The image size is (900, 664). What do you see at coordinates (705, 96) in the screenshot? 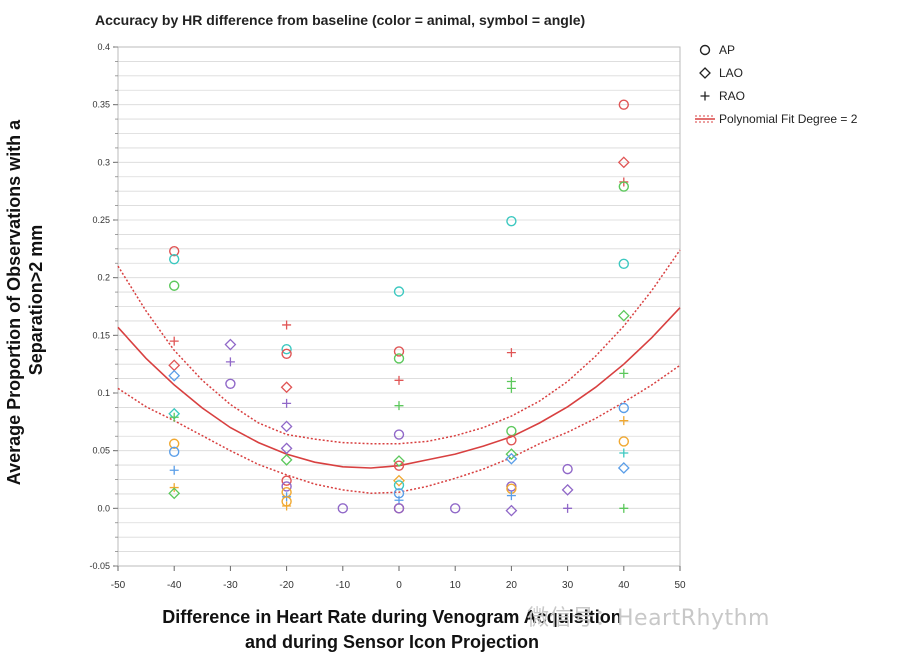
I see `legend-plus-icon` at bounding box center [705, 96].